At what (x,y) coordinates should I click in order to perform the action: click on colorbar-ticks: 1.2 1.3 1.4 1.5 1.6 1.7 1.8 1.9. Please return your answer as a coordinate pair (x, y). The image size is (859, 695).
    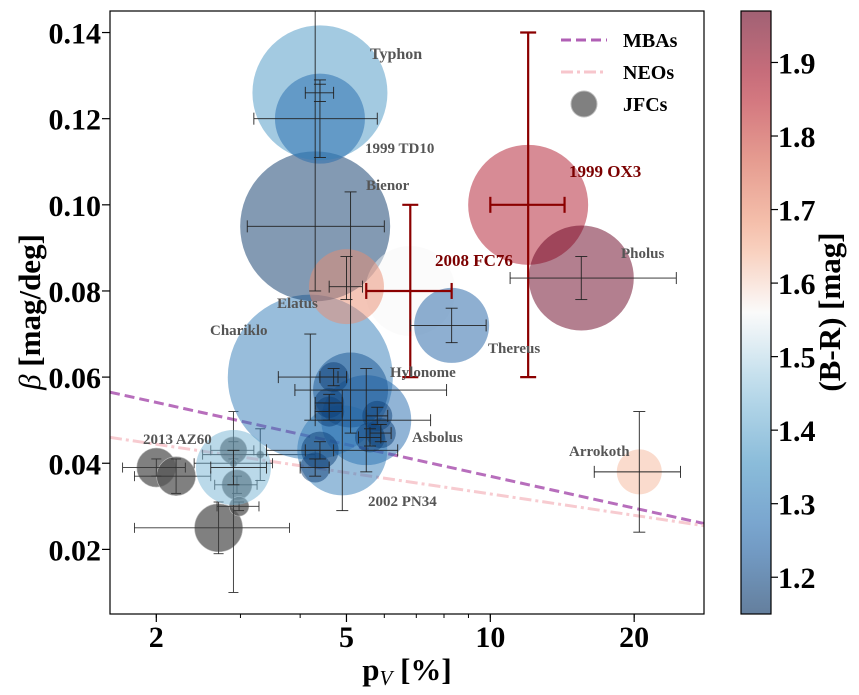
    Looking at the image, I should click on (793, 321).